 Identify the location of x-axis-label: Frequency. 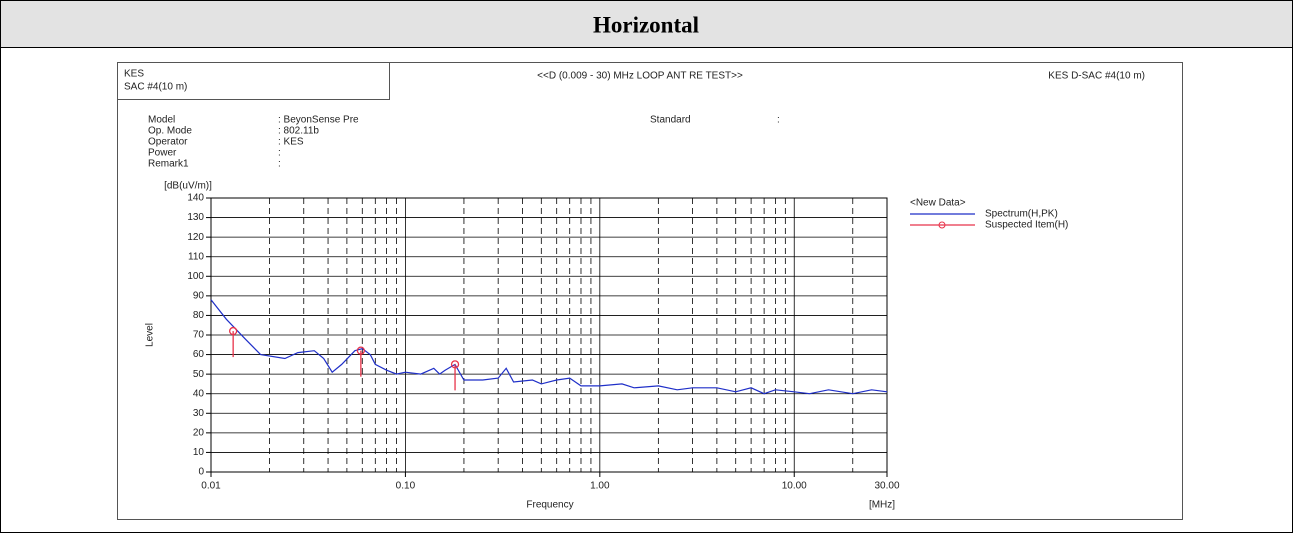
(549, 505).